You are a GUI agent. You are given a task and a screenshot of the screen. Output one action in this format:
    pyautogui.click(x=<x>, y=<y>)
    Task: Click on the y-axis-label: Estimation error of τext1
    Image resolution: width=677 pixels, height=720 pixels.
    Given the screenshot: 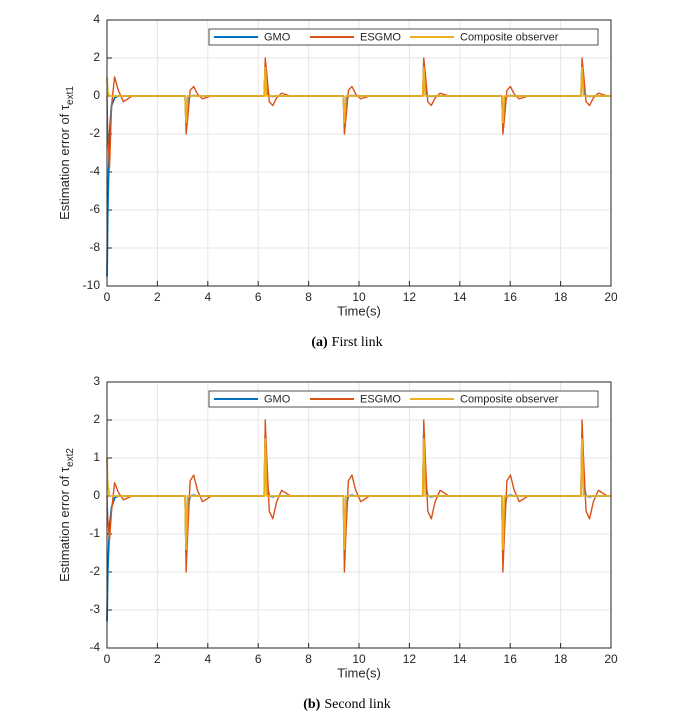 What is the action you would take?
    pyautogui.click(x=66, y=153)
    